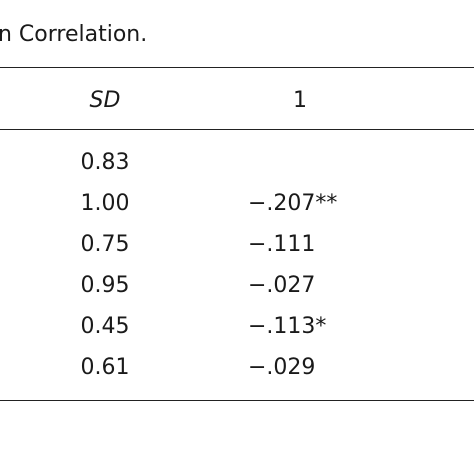 The width and height of the screenshot is (474, 474). I want to click on cell-sd: 0.95, so click(105, 285).